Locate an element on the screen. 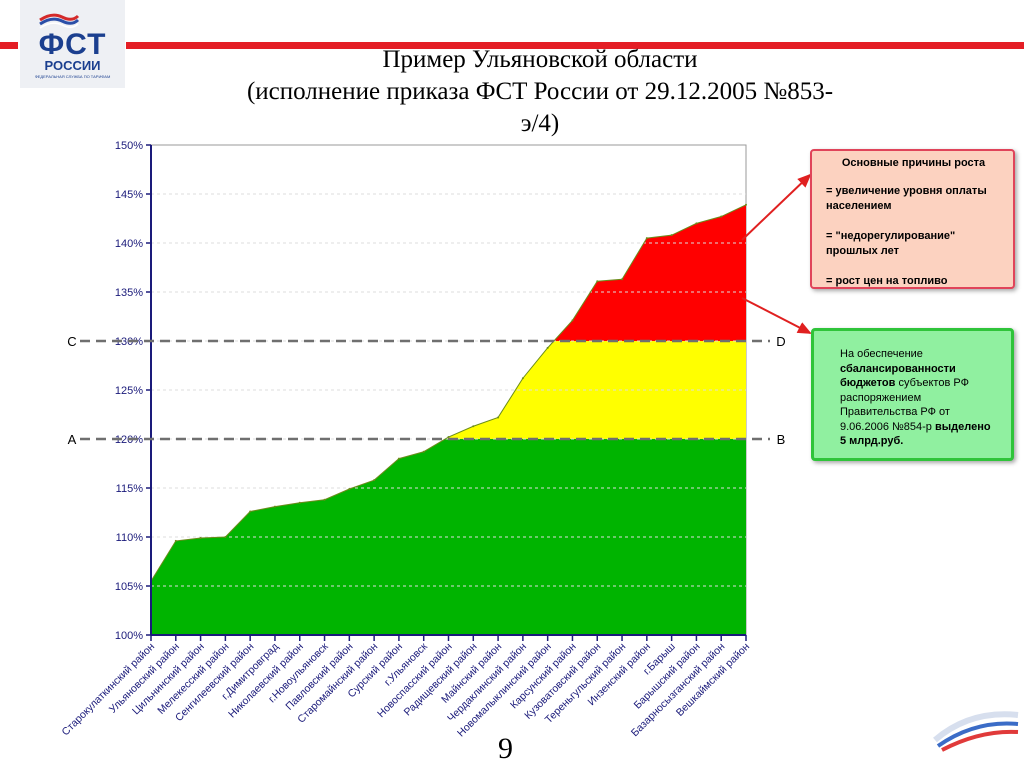  funding-text-1: На обеспечение is located at coordinates (881, 354).